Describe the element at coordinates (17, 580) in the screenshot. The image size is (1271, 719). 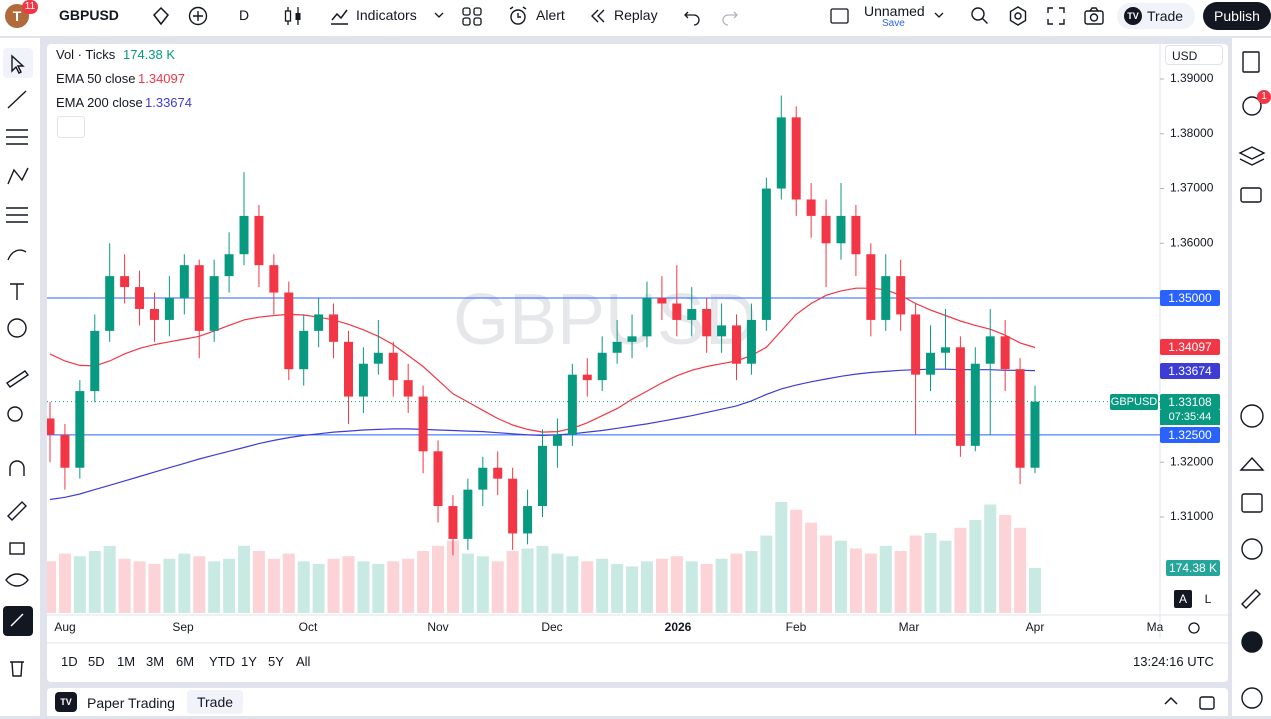
I see `visibility-tool` at that location.